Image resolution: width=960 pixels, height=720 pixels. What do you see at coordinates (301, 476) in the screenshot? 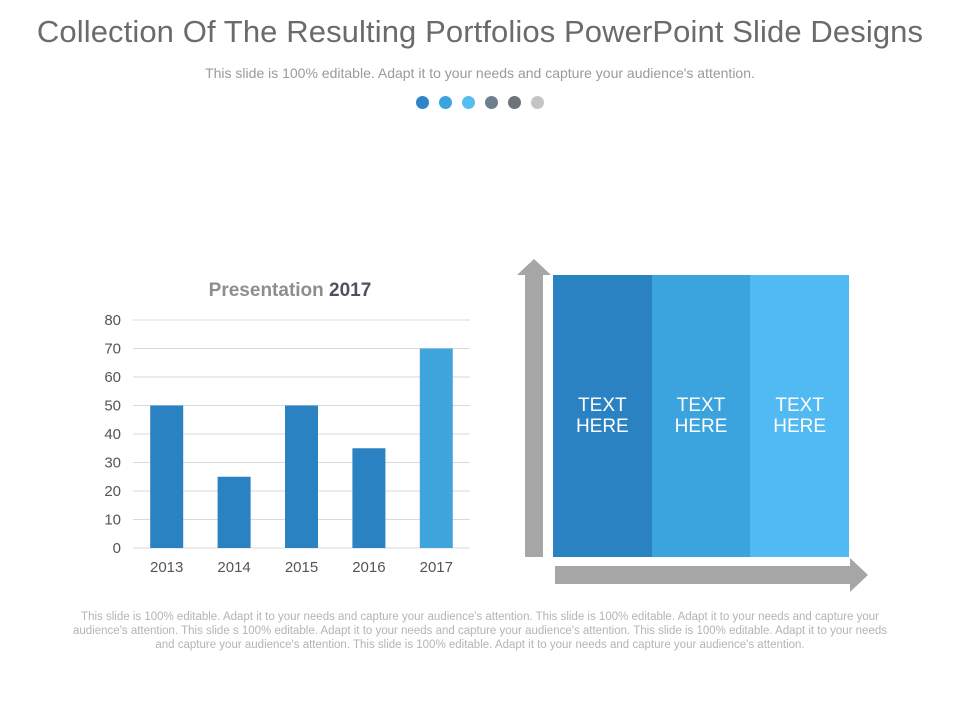
I see `bar-2015` at bounding box center [301, 476].